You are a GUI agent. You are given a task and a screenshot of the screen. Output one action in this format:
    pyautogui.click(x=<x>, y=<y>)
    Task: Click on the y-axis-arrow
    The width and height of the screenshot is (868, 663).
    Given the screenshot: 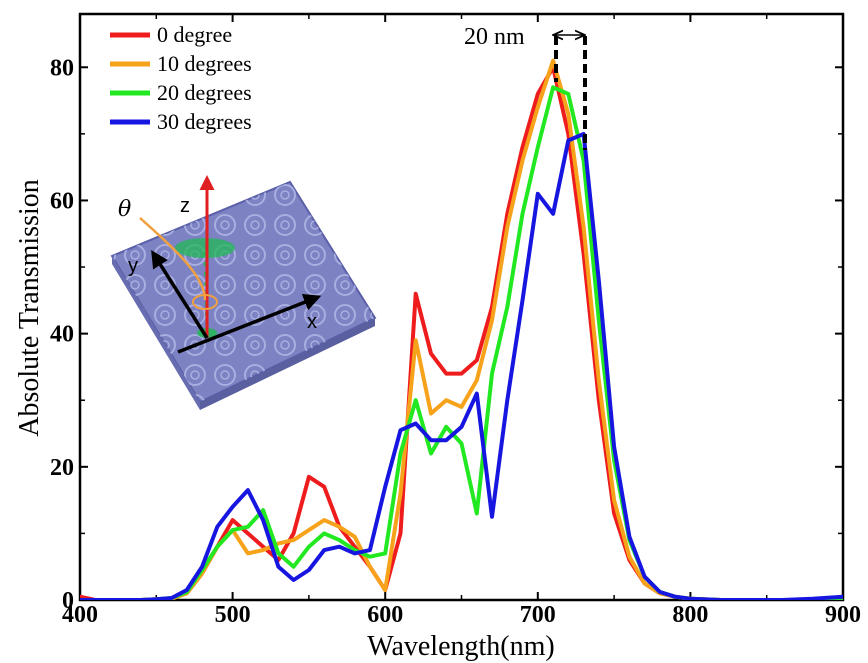 What is the action you would take?
    pyautogui.click(x=180, y=294)
    